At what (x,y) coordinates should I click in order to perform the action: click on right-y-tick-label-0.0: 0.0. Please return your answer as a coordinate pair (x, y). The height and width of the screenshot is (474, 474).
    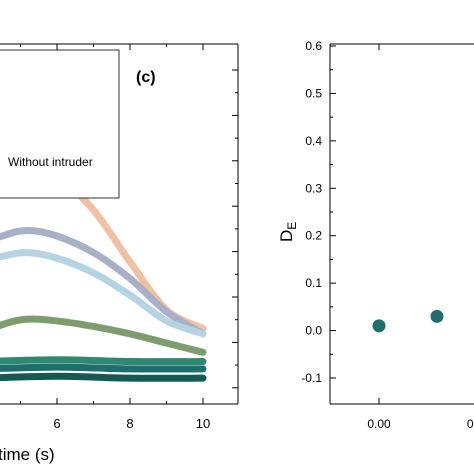
    Looking at the image, I should click on (313, 331).